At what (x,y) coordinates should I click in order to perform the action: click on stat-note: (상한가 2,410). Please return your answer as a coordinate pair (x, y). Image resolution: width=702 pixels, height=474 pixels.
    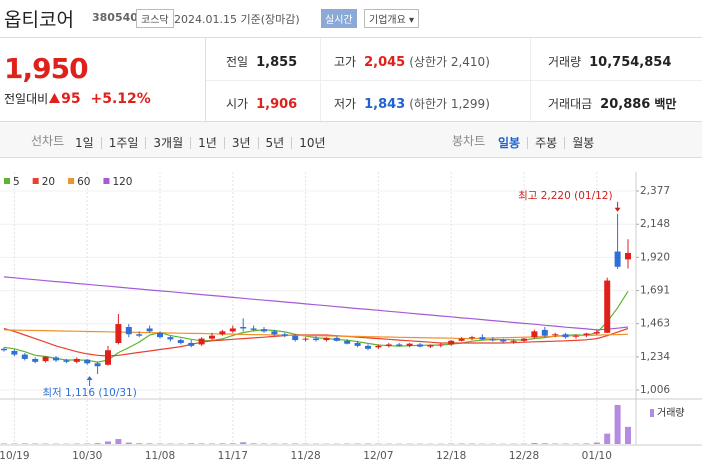
    Looking at the image, I should click on (449, 62).